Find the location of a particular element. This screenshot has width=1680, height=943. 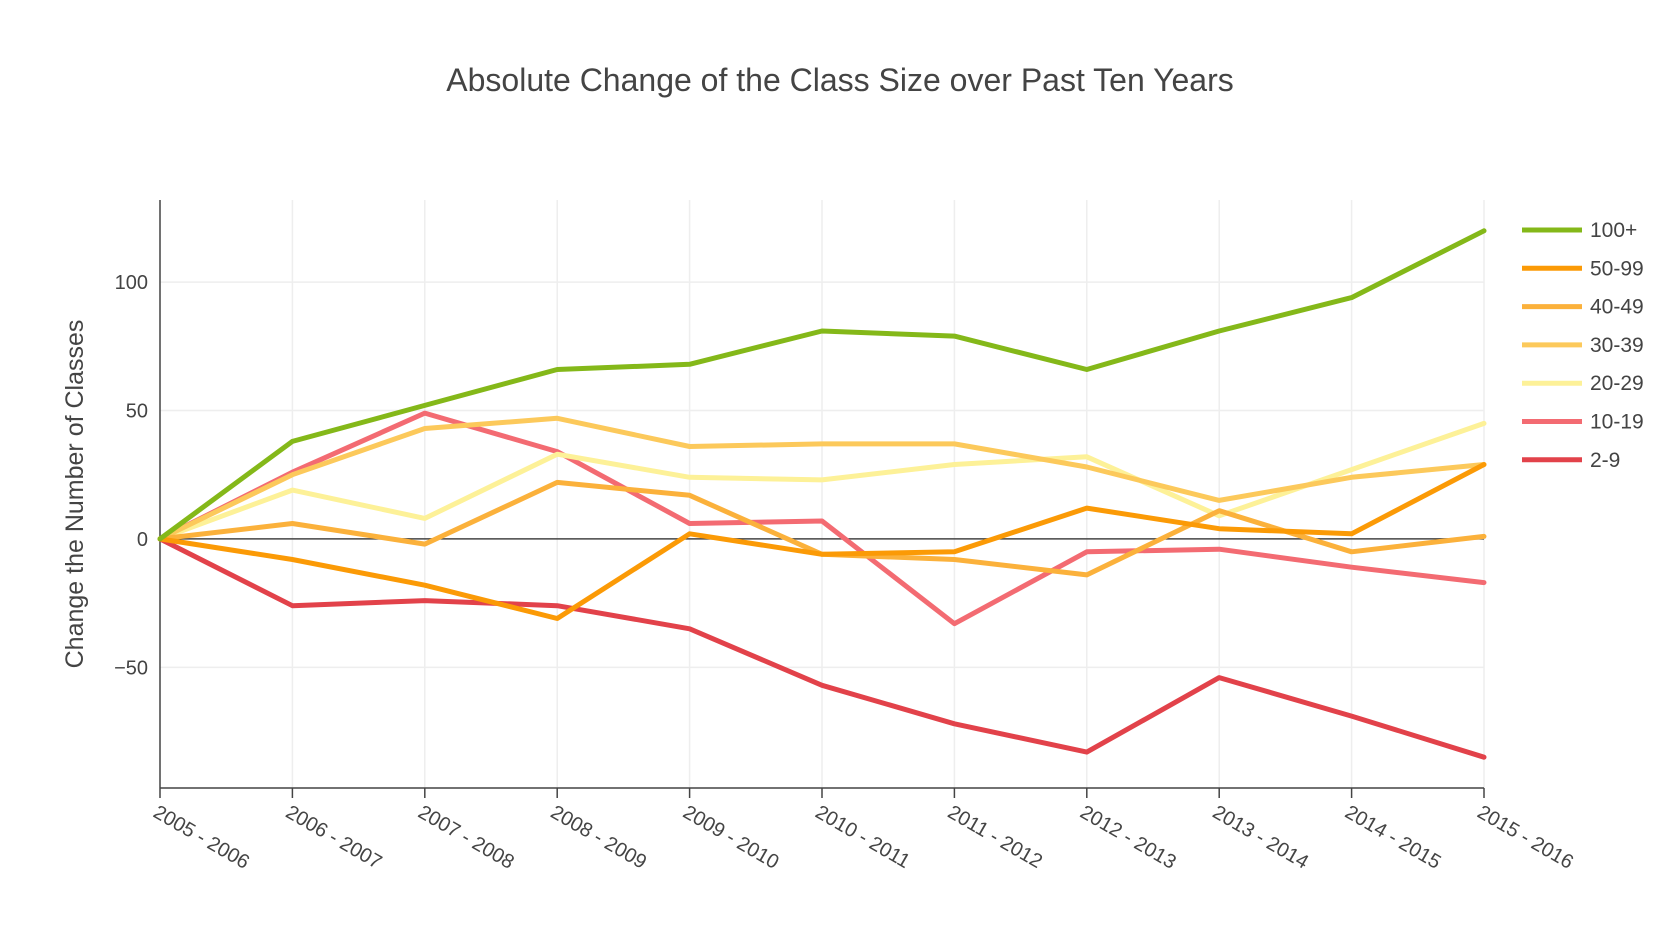

legend-label-2-9: 2-9 is located at coordinates (1605, 460).